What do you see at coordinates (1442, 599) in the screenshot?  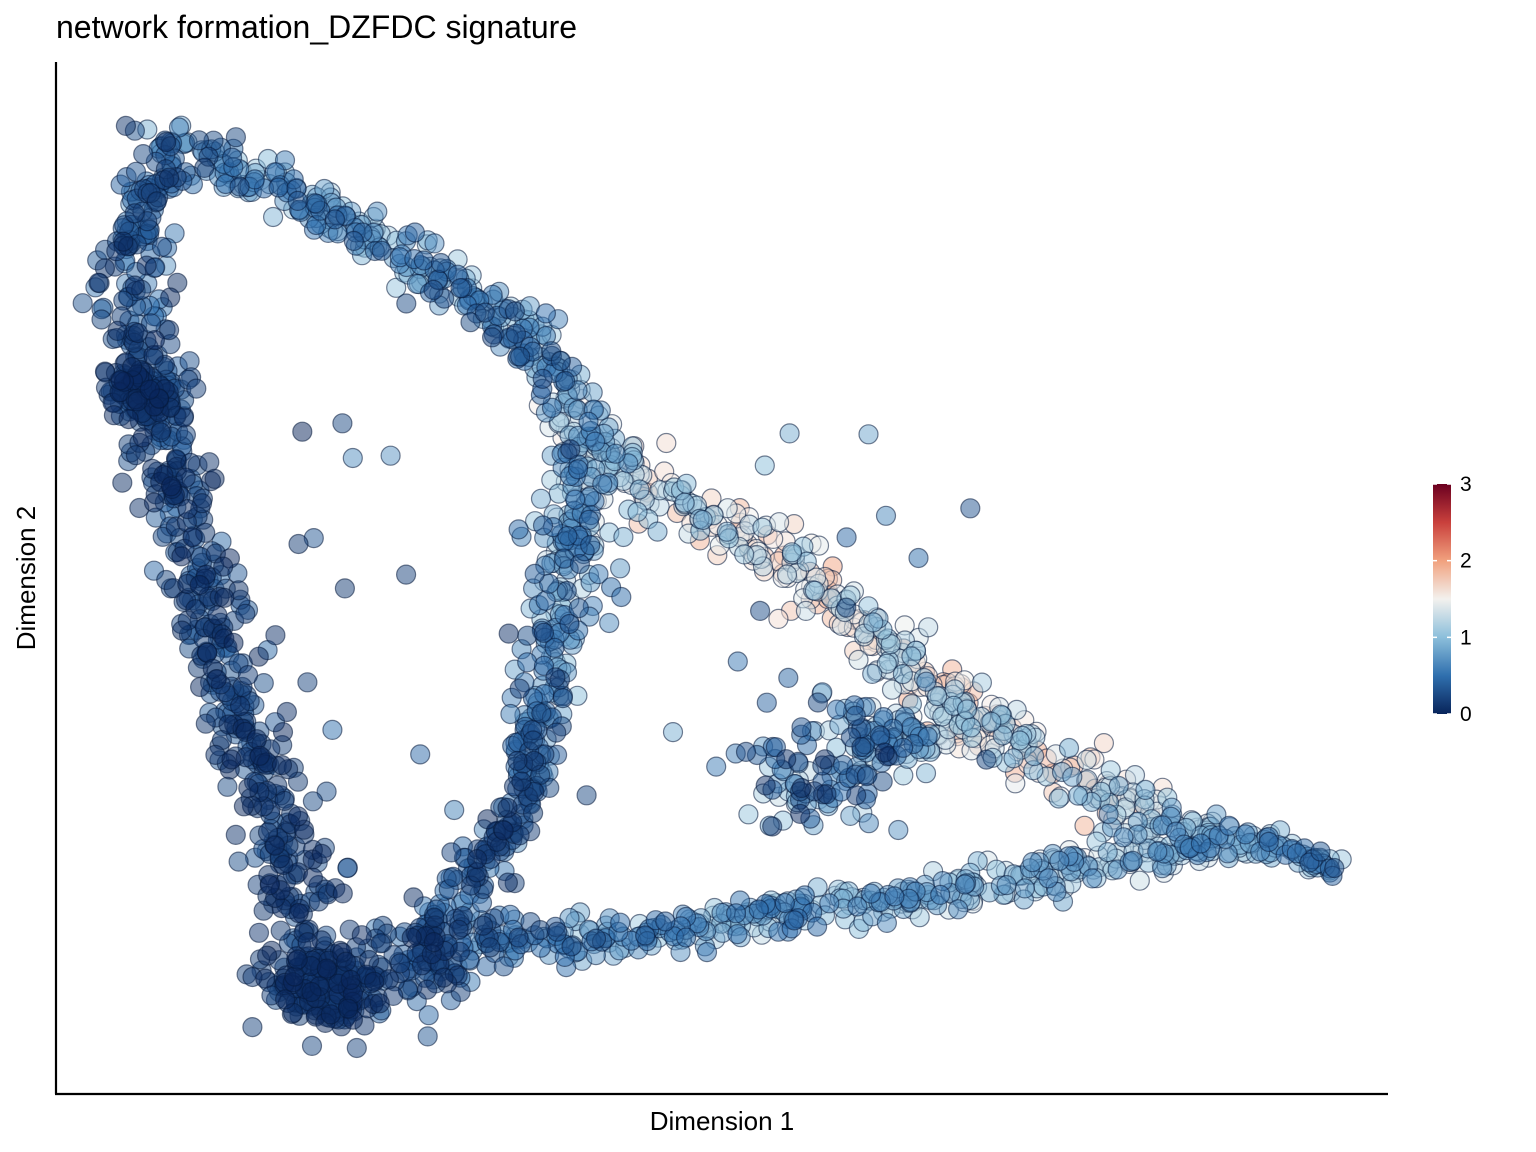 I see `color-scale-bar` at bounding box center [1442, 599].